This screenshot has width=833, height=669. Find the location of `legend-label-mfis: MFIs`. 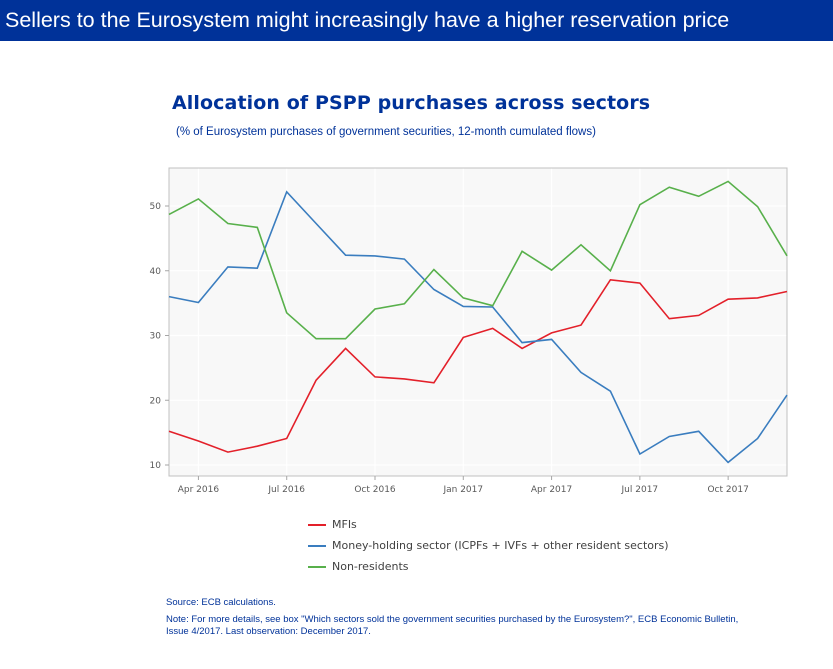

legend-label-mfis: MFIs is located at coordinates (344, 524).